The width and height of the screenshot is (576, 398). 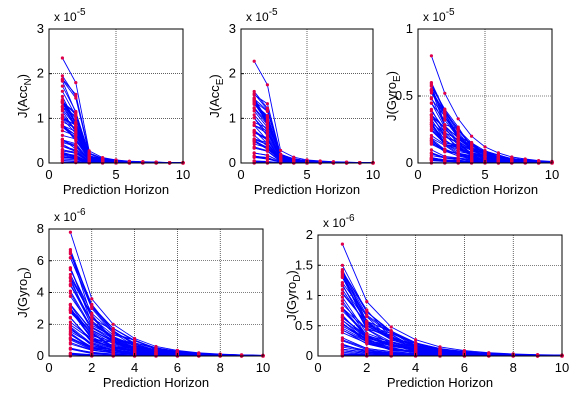 I want to click on y-axis-label: J(AccN), so click(x=24, y=96).